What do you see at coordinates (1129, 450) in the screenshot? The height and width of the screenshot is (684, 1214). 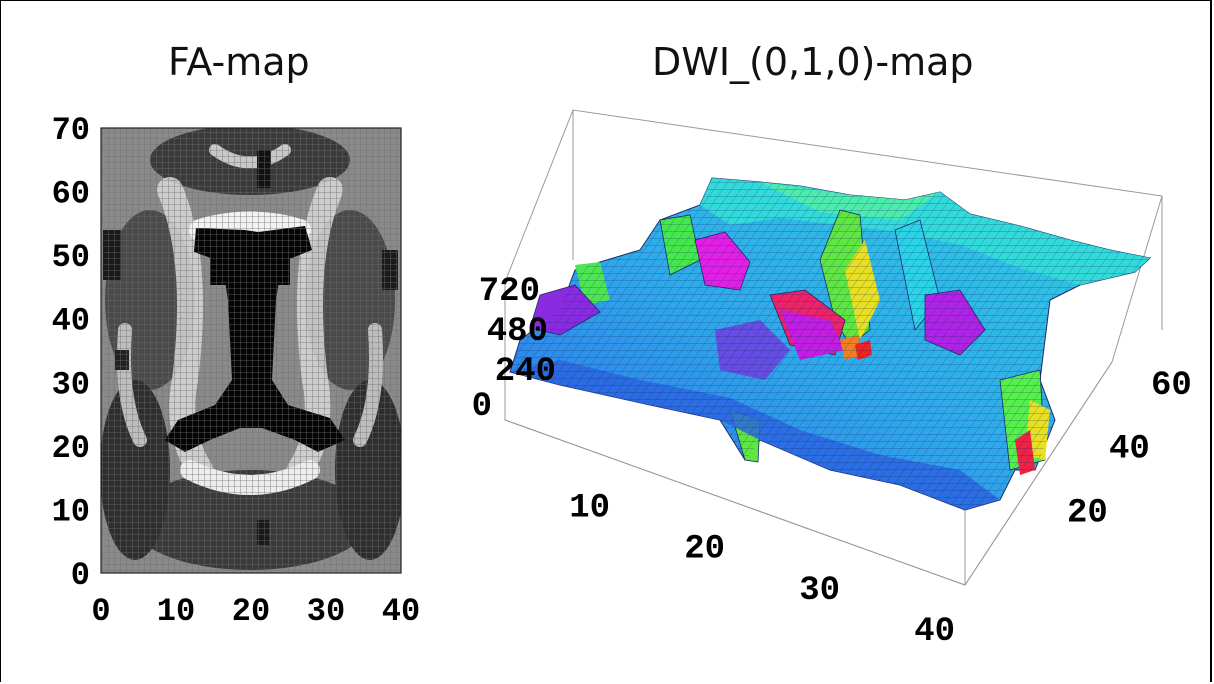 I see `dwi-y-tick-label: 40` at bounding box center [1129, 450].